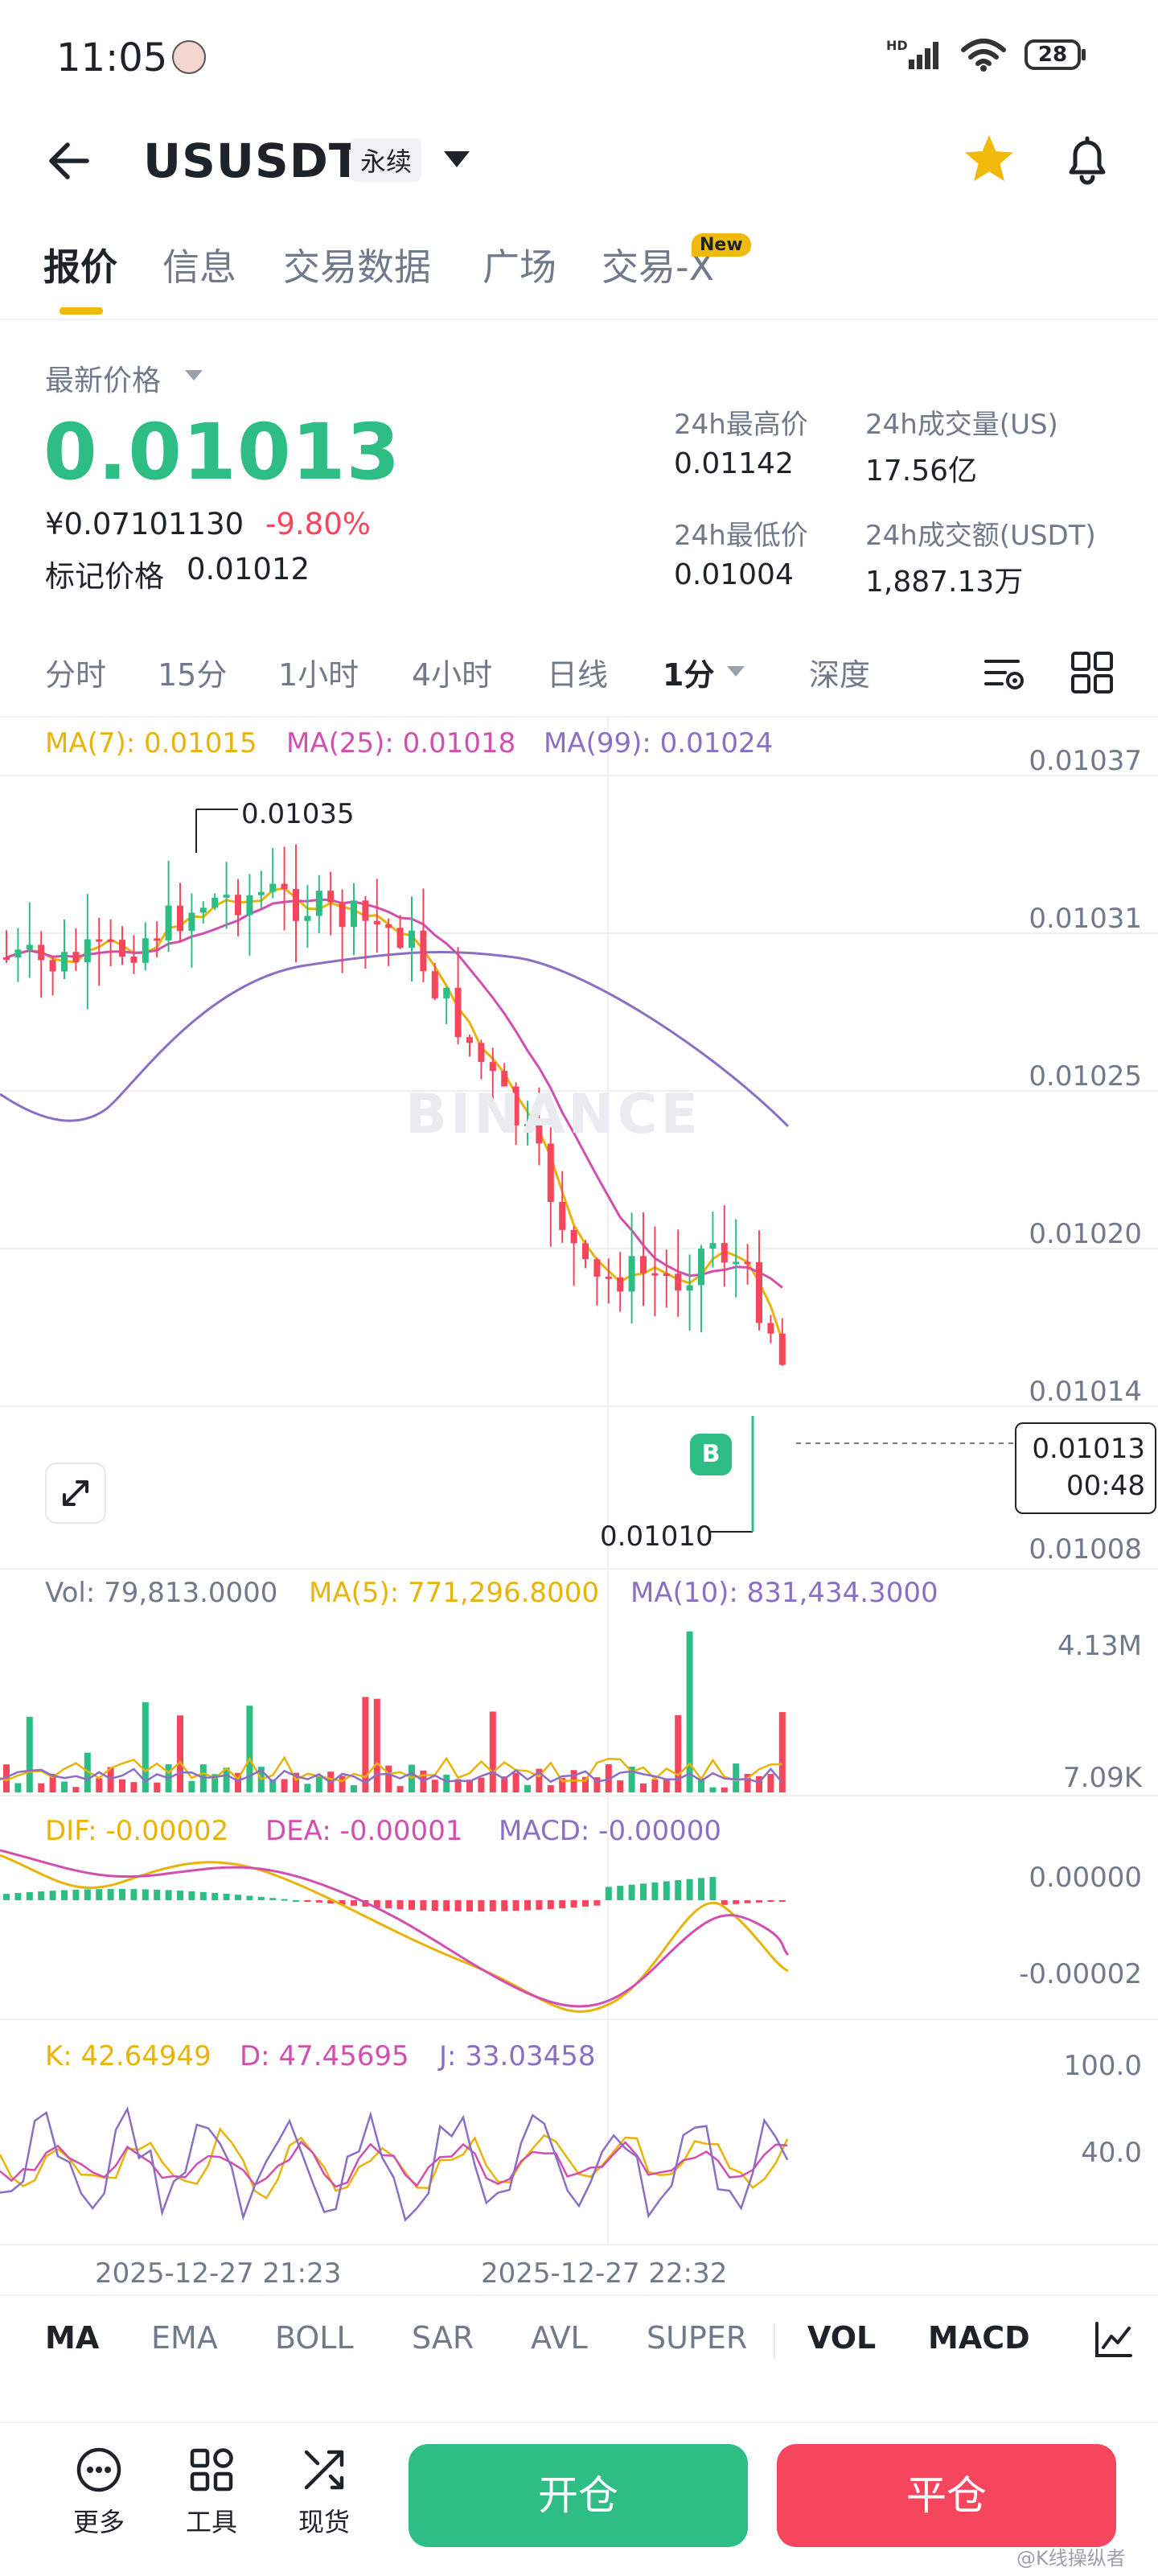 Image resolution: width=1158 pixels, height=2576 pixels. I want to click on close-position-button: 平仓, so click(946, 2495).